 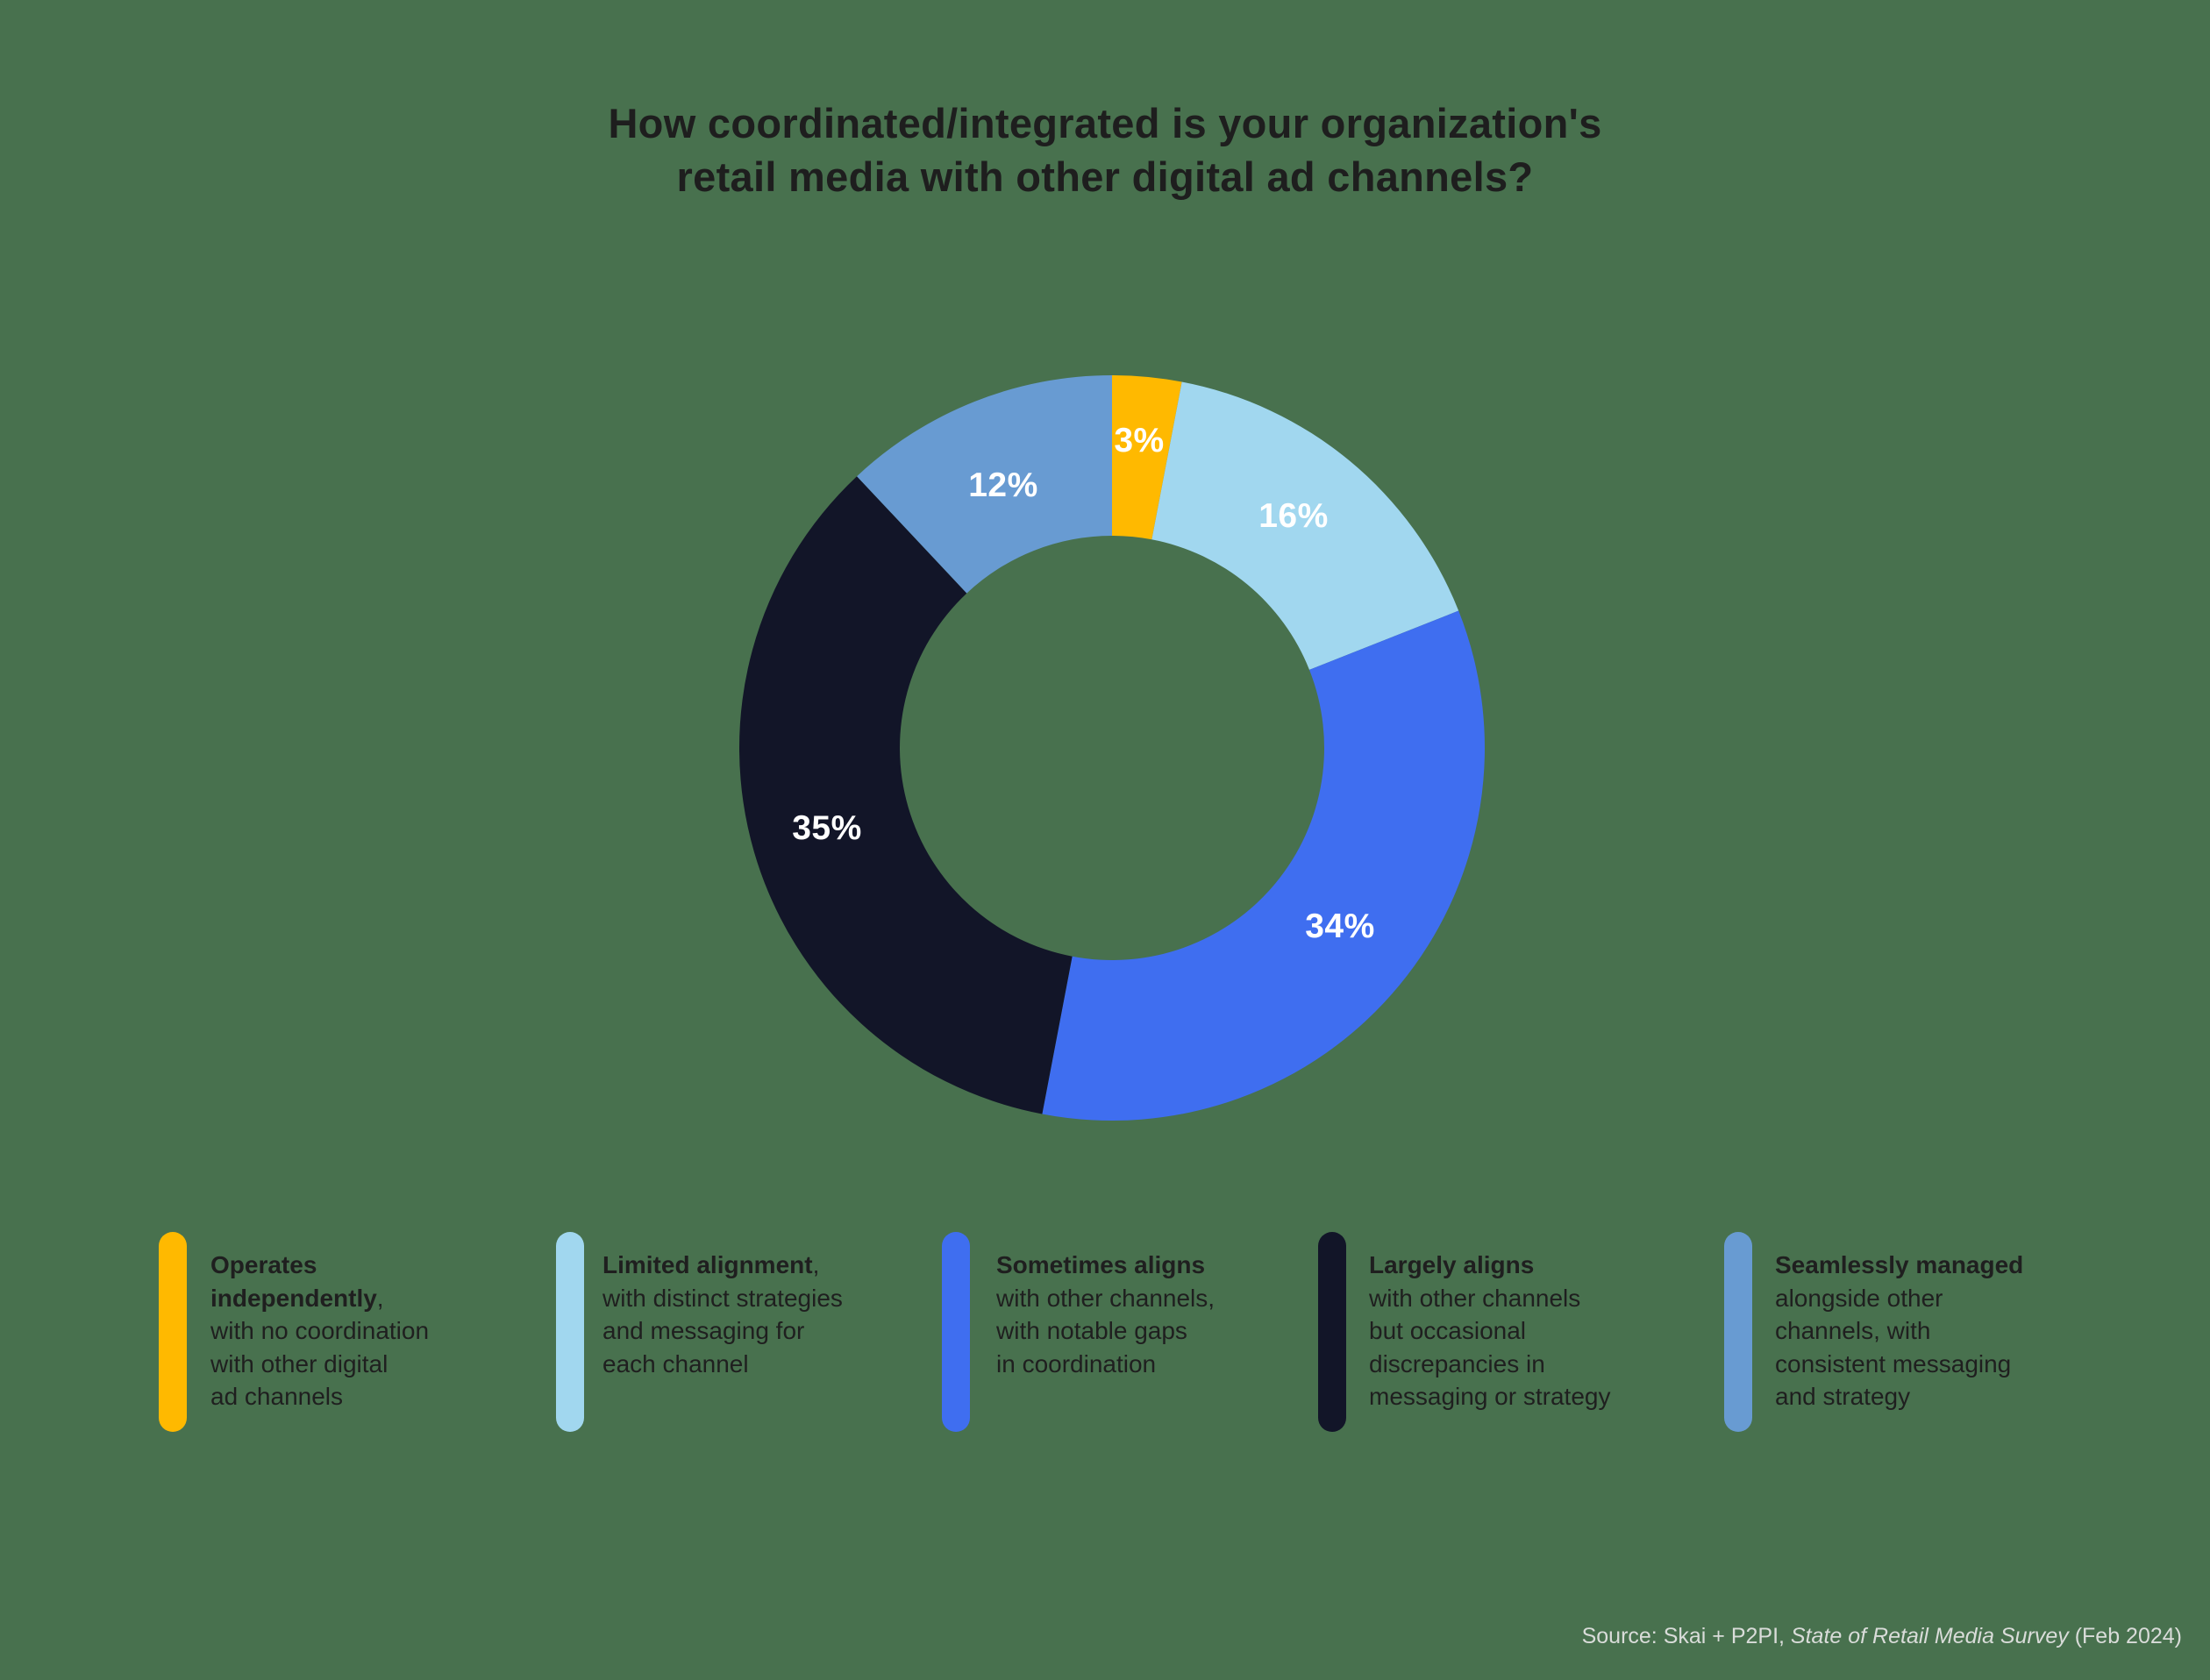 What do you see at coordinates (293, 1298) in the screenshot?
I see `legend-bold-text: independently` at bounding box center [293, 1298].